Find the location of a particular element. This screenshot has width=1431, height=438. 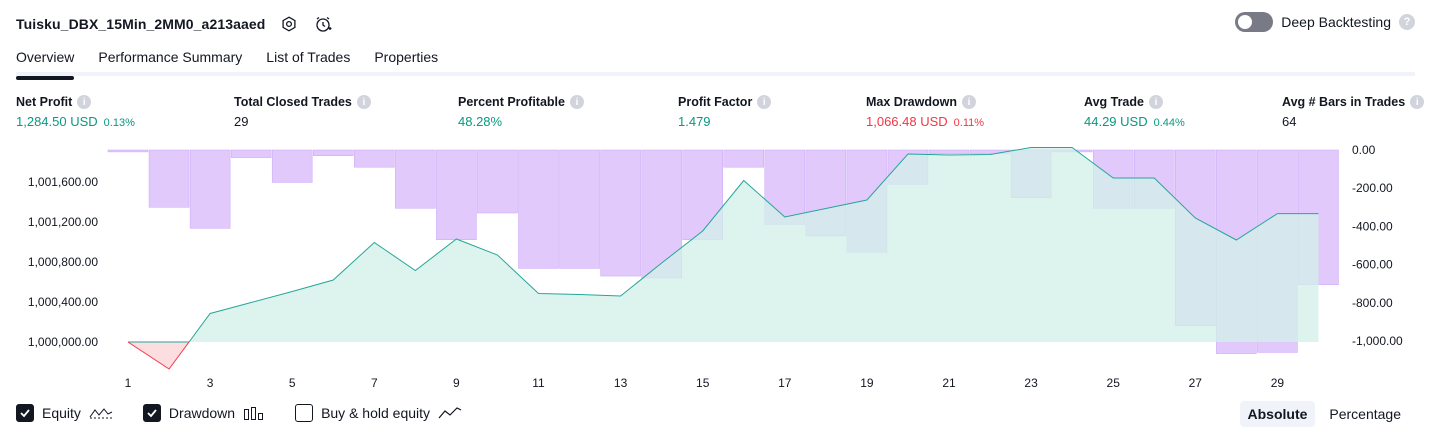

value-mode-switch: Absolute Percentage is located at coordinates (1324, 414).